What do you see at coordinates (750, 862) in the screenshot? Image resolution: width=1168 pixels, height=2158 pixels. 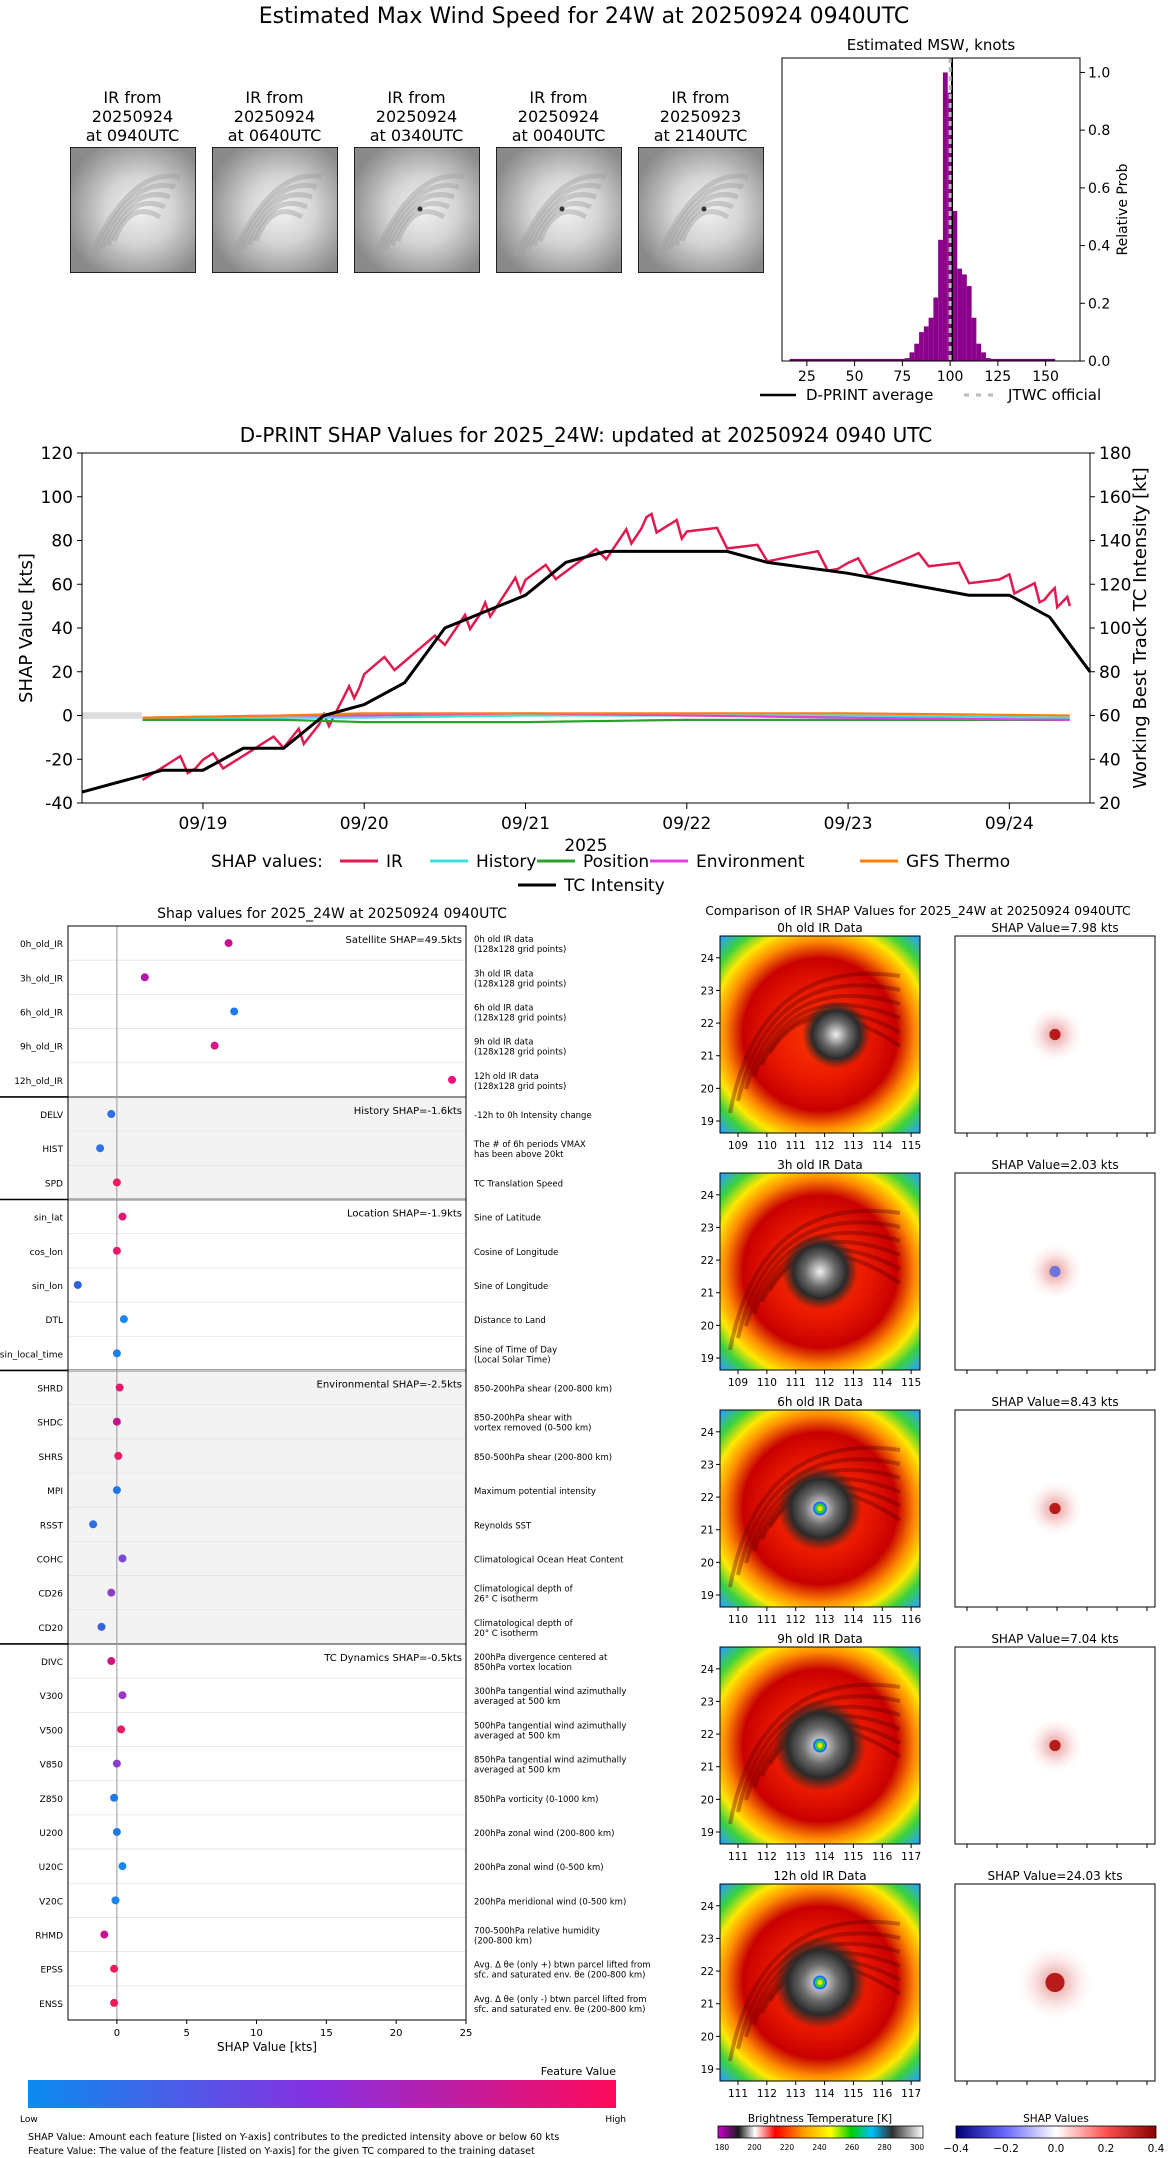 I see `ts-legend-label: Environment` at bounding box center [750, 862].